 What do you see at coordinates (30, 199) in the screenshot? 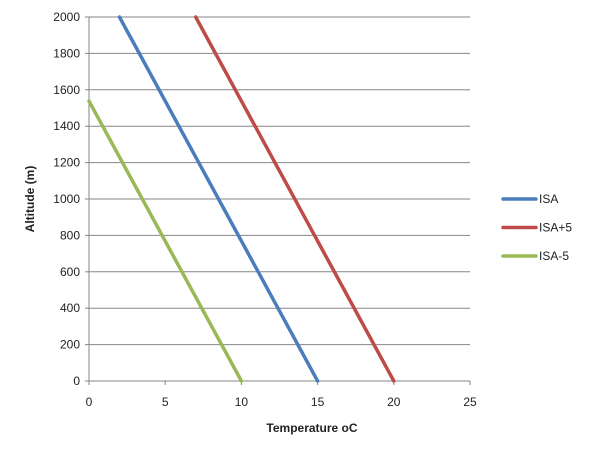
I see `y-axis-label: Altitude (m)` at bounding box center [30, 199].